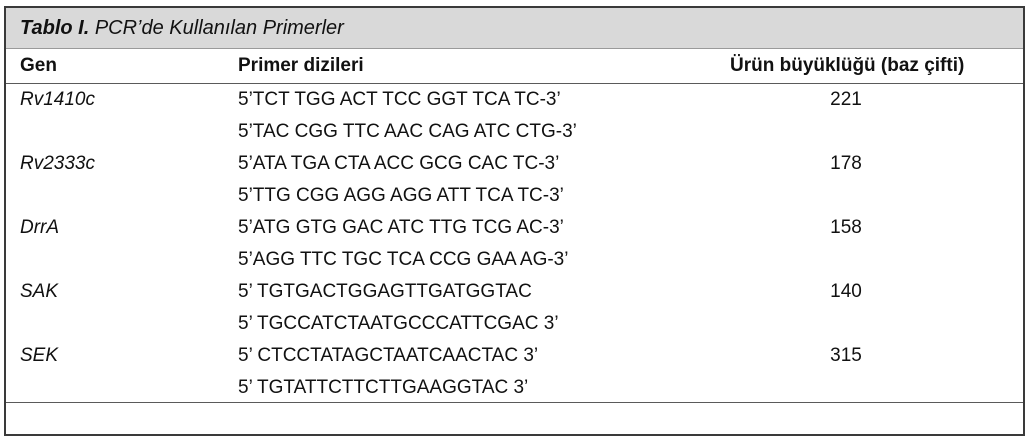 The height and width of the screenshot is (444, 1031). What do you see at coordinates (399, 99) in the screenshot?
I see `primer-cell: 5’TCT TGG ACT TCC GGT TCA TC-3’` at bounding box center [399, 99].